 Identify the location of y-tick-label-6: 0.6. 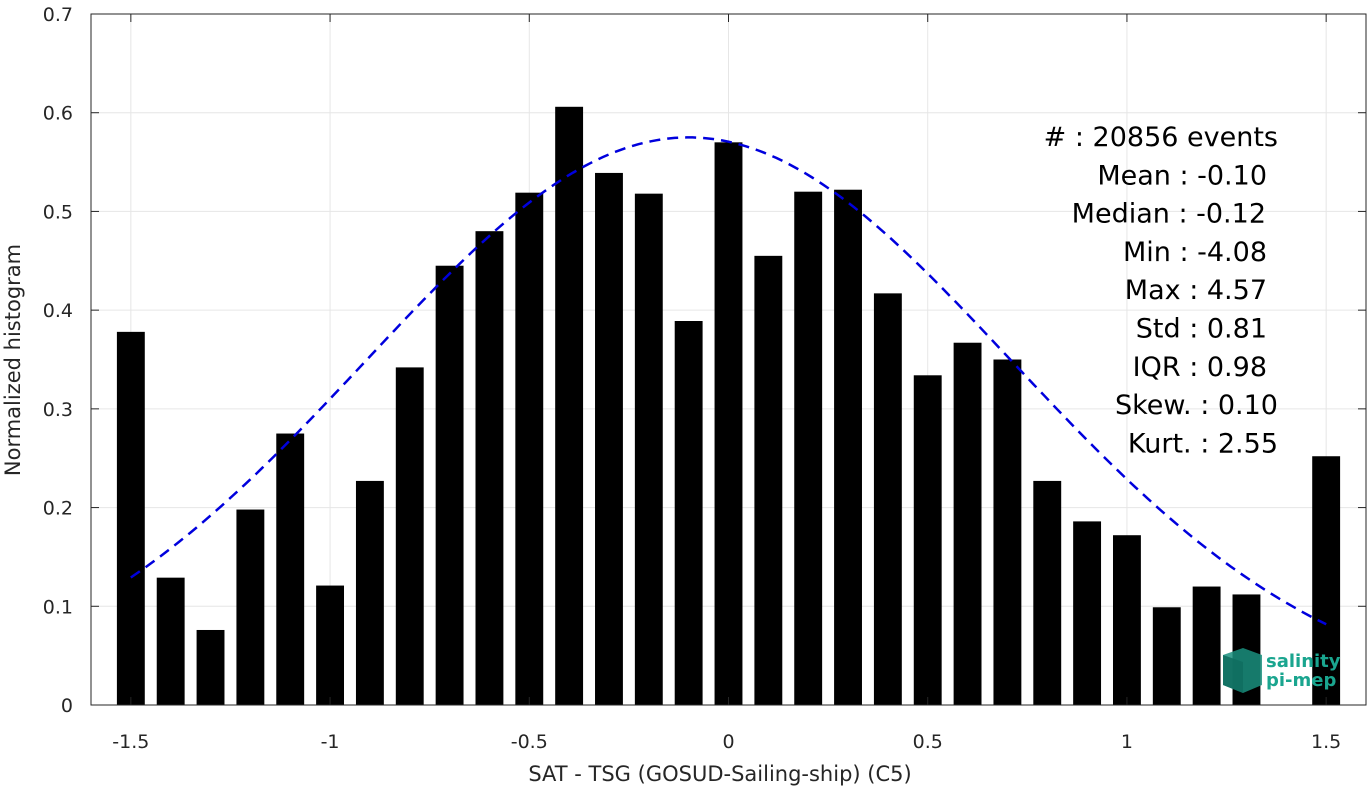
(58, 114).